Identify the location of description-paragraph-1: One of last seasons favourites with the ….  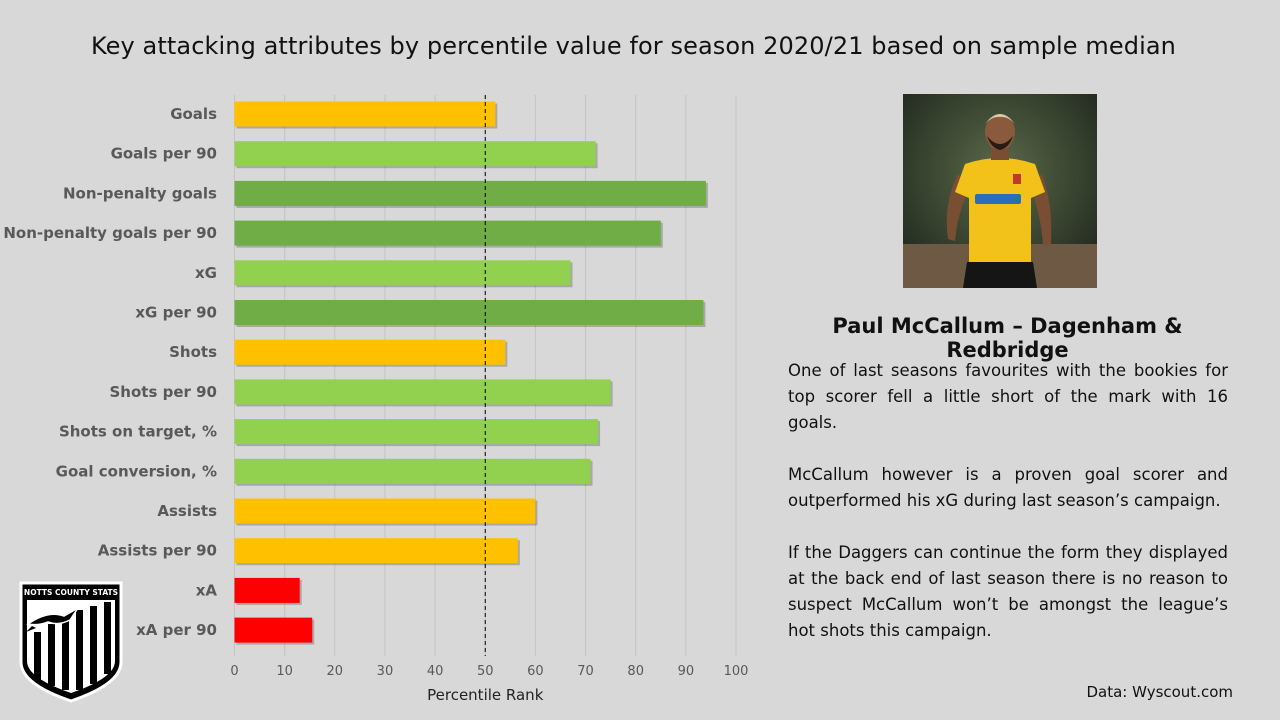
(1008, 396).